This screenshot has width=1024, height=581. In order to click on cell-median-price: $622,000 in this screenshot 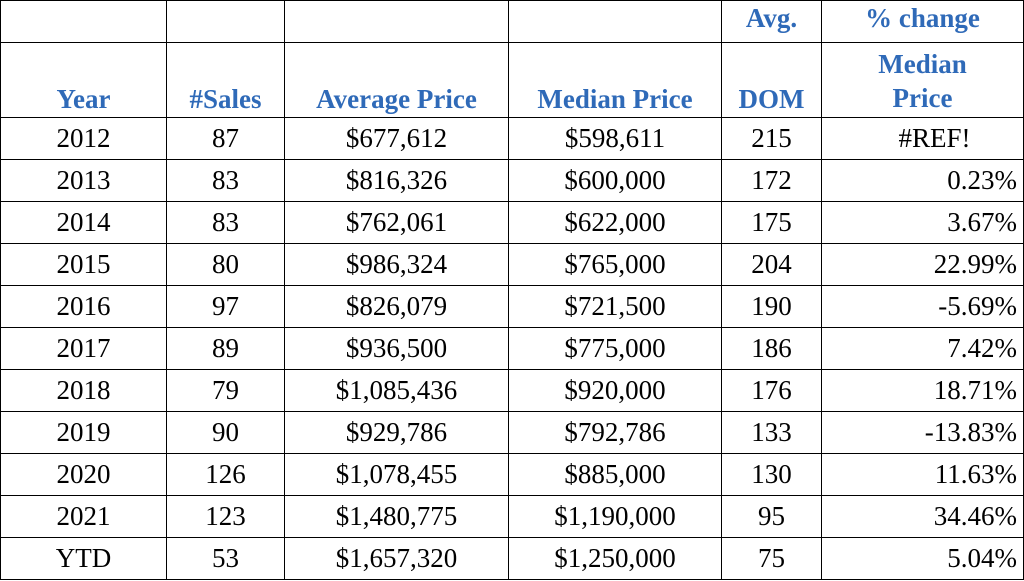, I will do `click(615, 222)`.